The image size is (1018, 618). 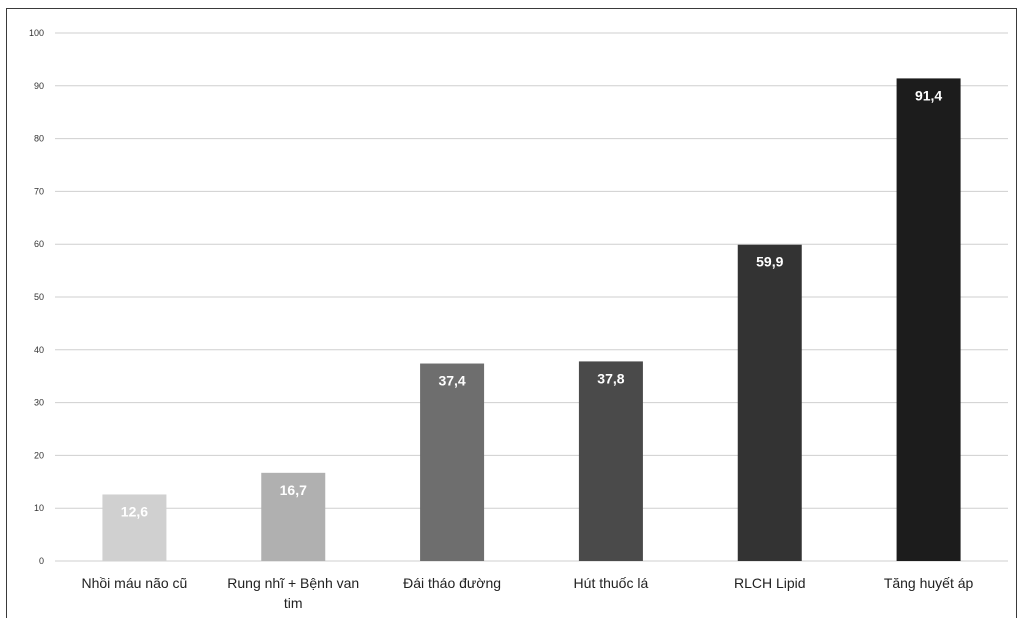 What do you see at coordinates (39, 191) in the screenshot?
I see `y-tick-label: 70` at bounding box center [39, 191].